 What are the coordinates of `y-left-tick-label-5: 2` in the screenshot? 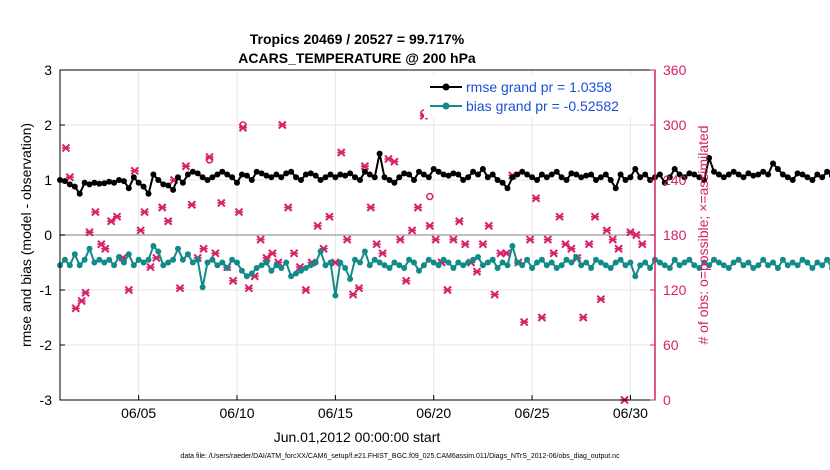 It's located at (48, 125).